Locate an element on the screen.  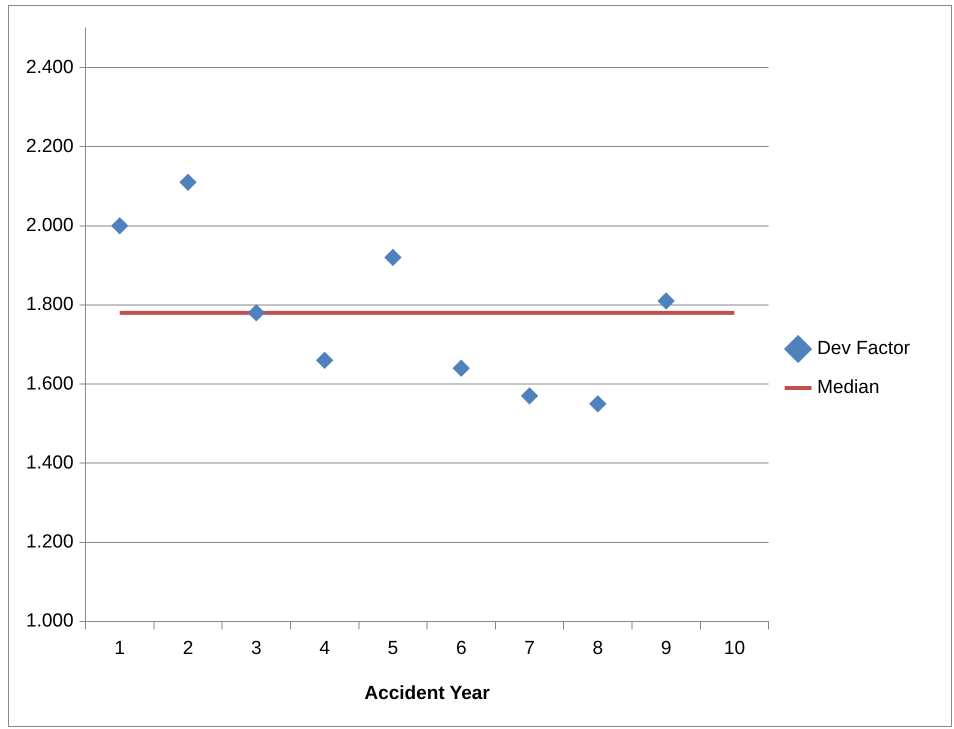
y-tick-label: 2.400 is located at coordinates (50, 67).